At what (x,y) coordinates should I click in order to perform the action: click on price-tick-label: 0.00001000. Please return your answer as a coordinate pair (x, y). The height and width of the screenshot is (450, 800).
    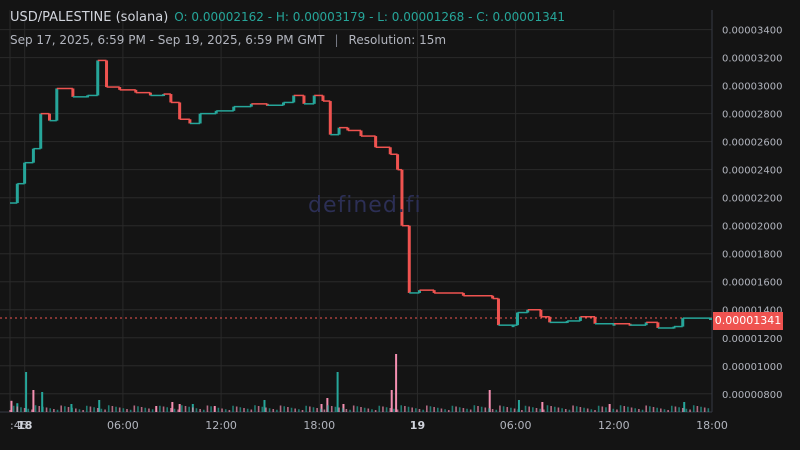
    Looking at the image, I should click on (752, 367).